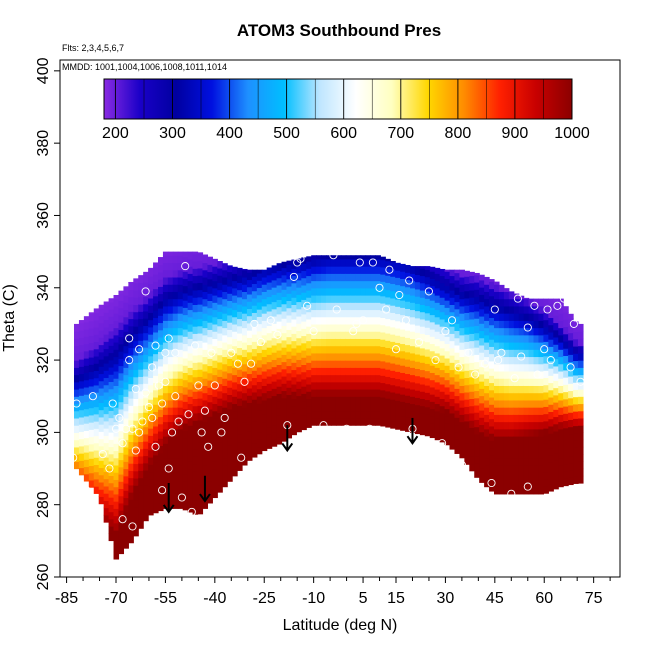 The width and height of the screenshot is (650, 650). Describe the element at coordinates (495, 598) in the screenshot. I see `x-tick-label: 45` at that location.